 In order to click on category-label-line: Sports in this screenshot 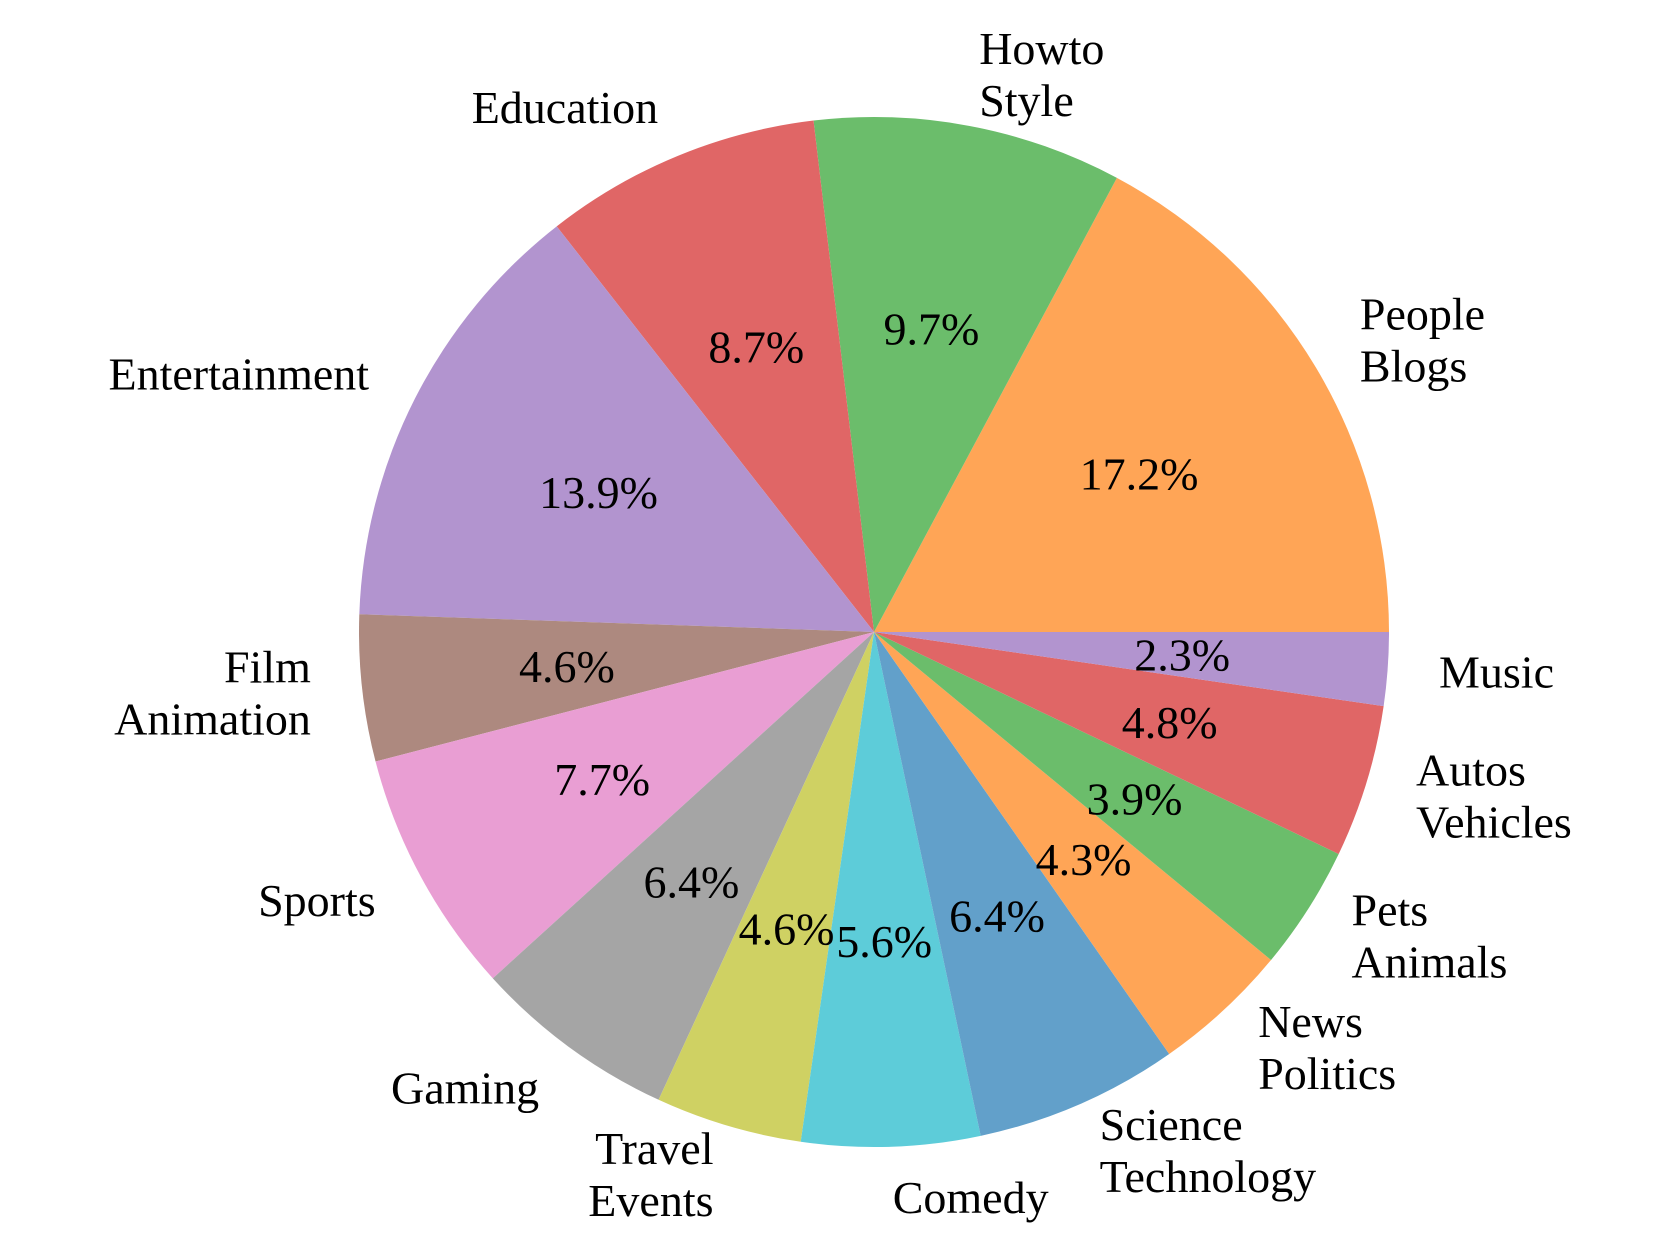, I will do `click(317, 900)`.